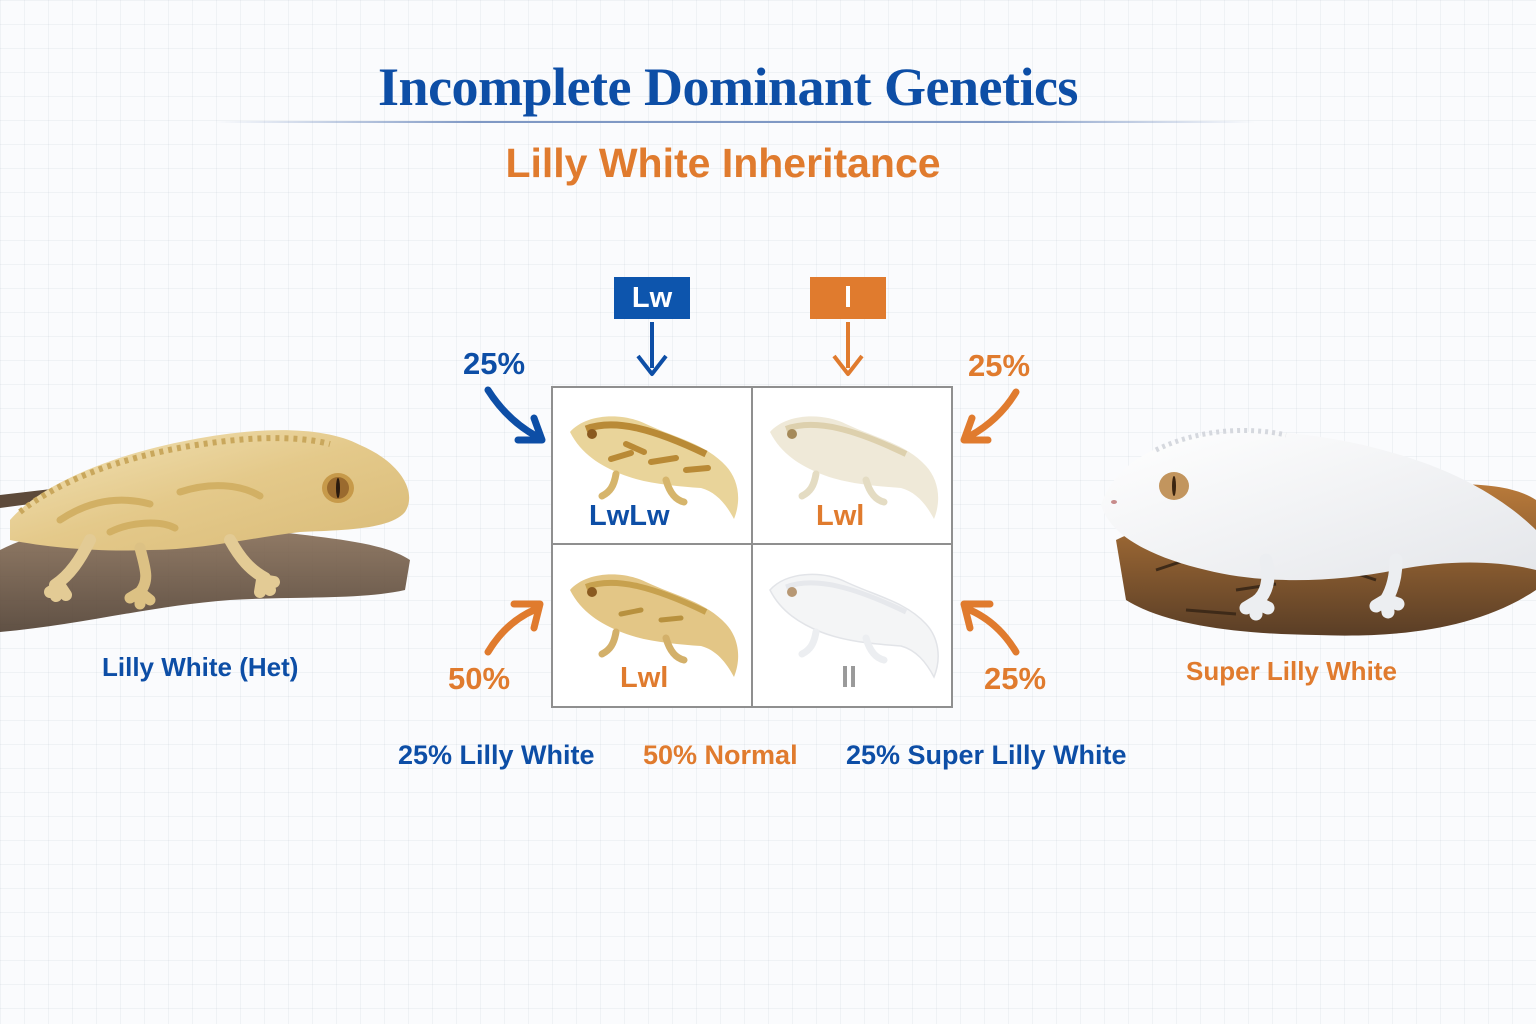 This screenshot has width=1536, height=1024. Describe the element at coordinates (854, 626) in the screenshot. I see `ll-gecko-image` at that location.